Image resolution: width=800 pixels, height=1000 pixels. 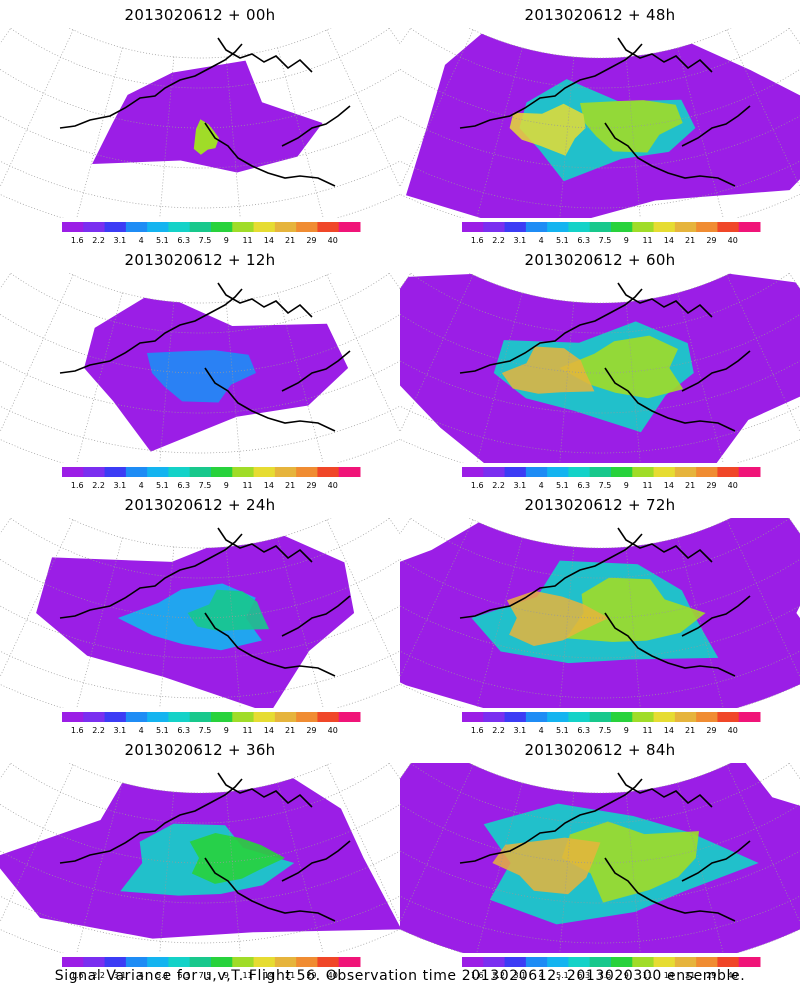 I want to click on panel-title: 2013020612 + 84h, so click(x=600, y=750).